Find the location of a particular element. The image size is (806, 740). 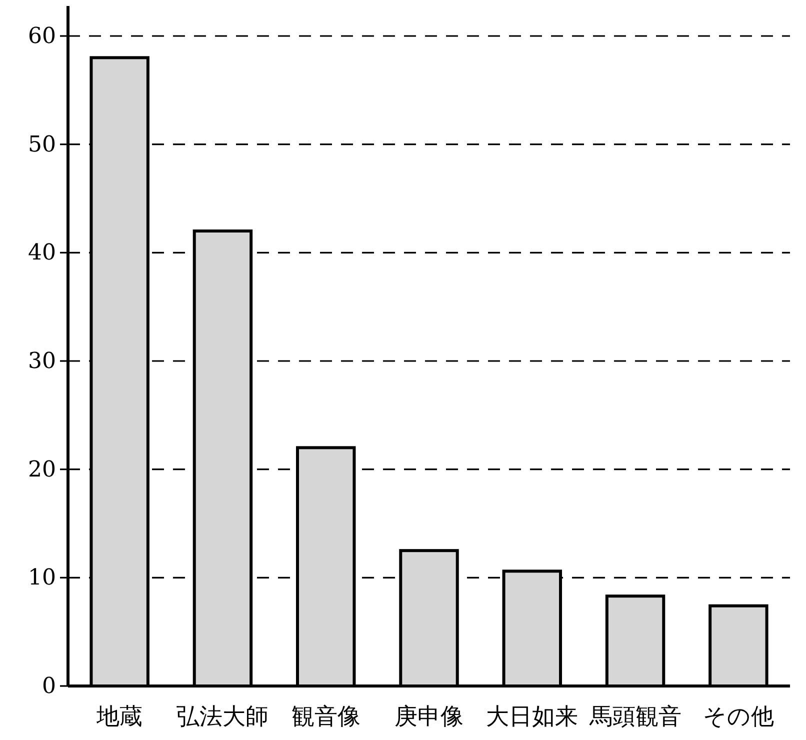

x-tick-label: 馬頭観音 is located at coordinates (635, 717).